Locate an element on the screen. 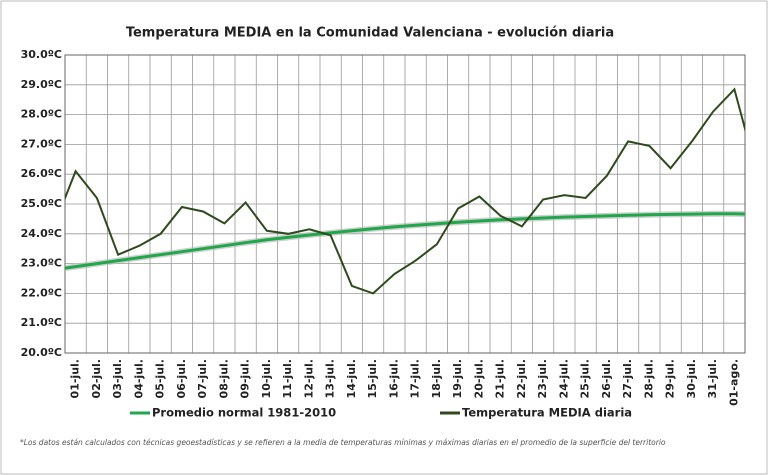  x-tick-label: 17-jul. is located at coordinates (415, 378).